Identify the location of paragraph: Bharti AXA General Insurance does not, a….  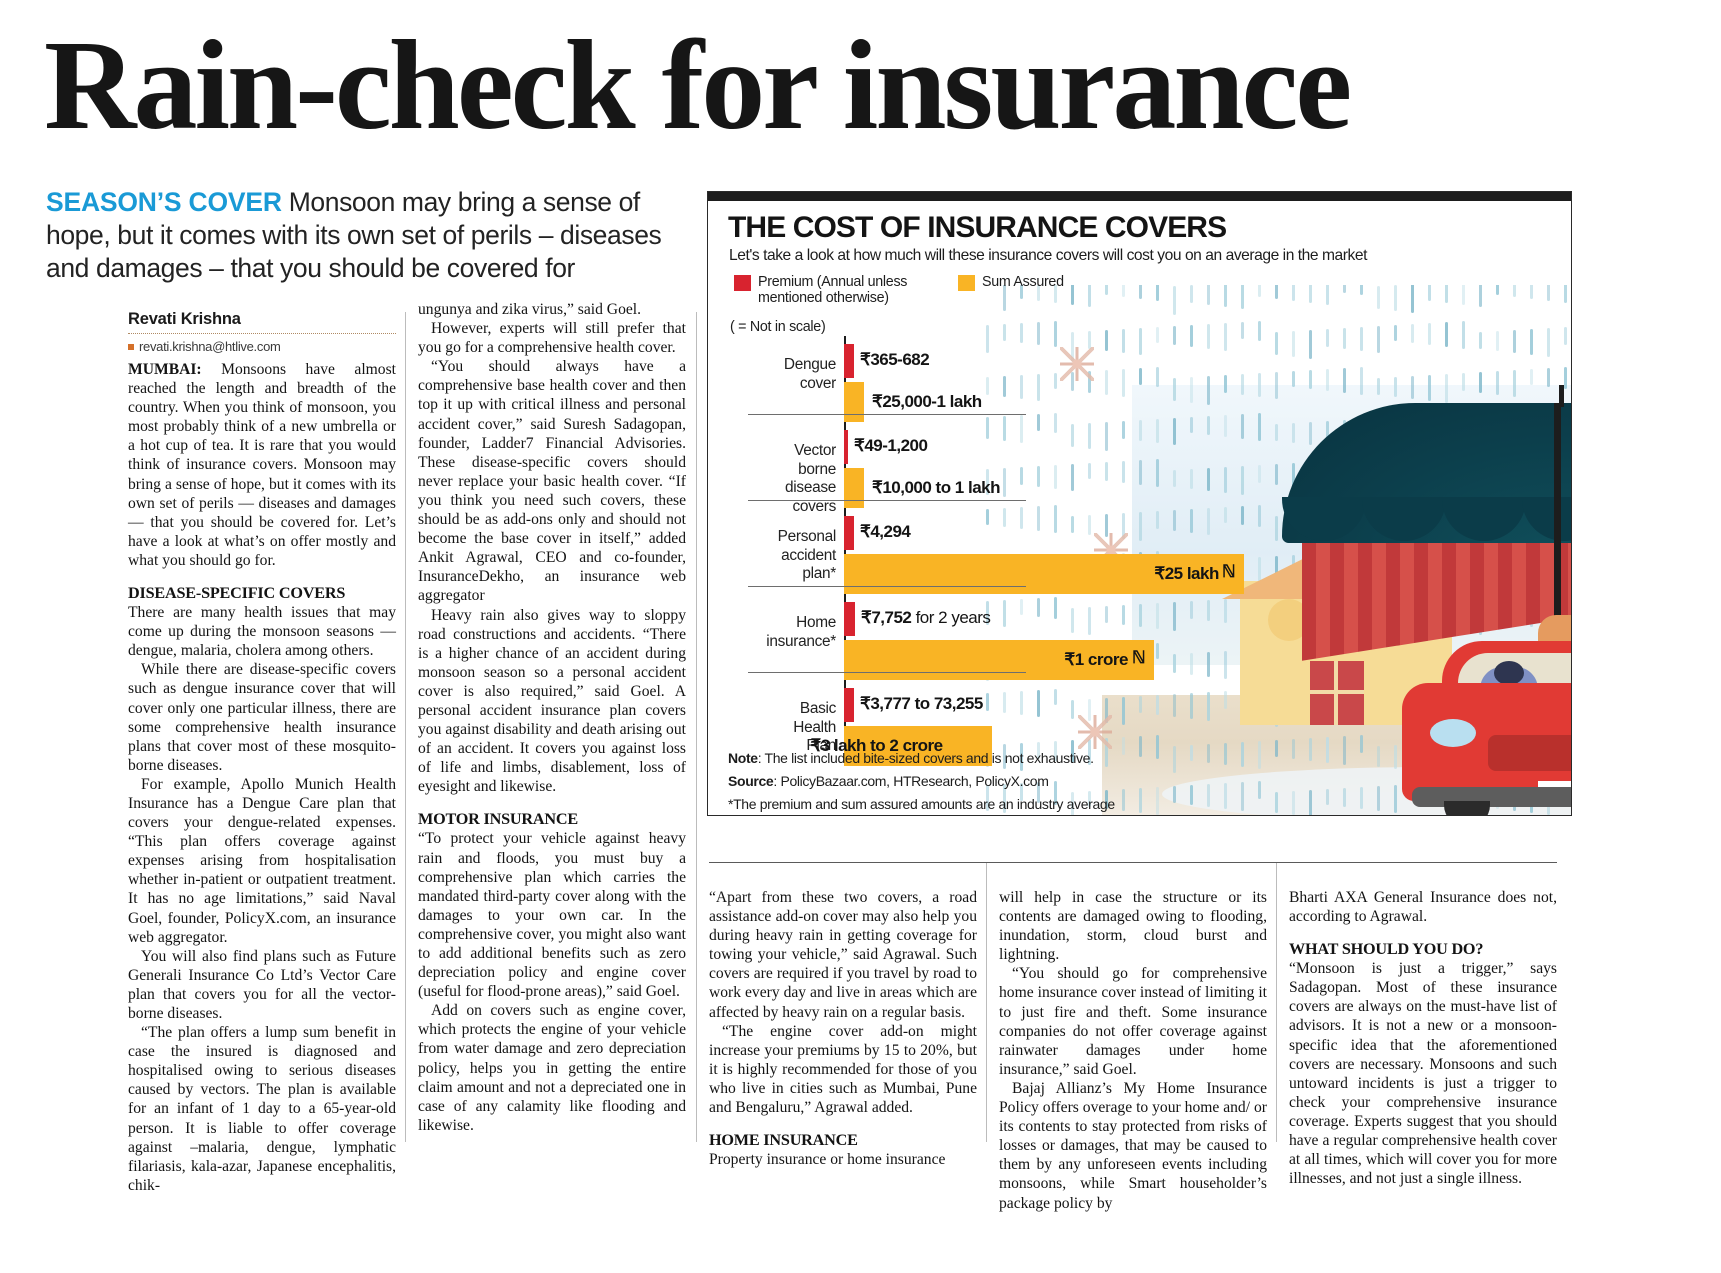
(1423, 907).